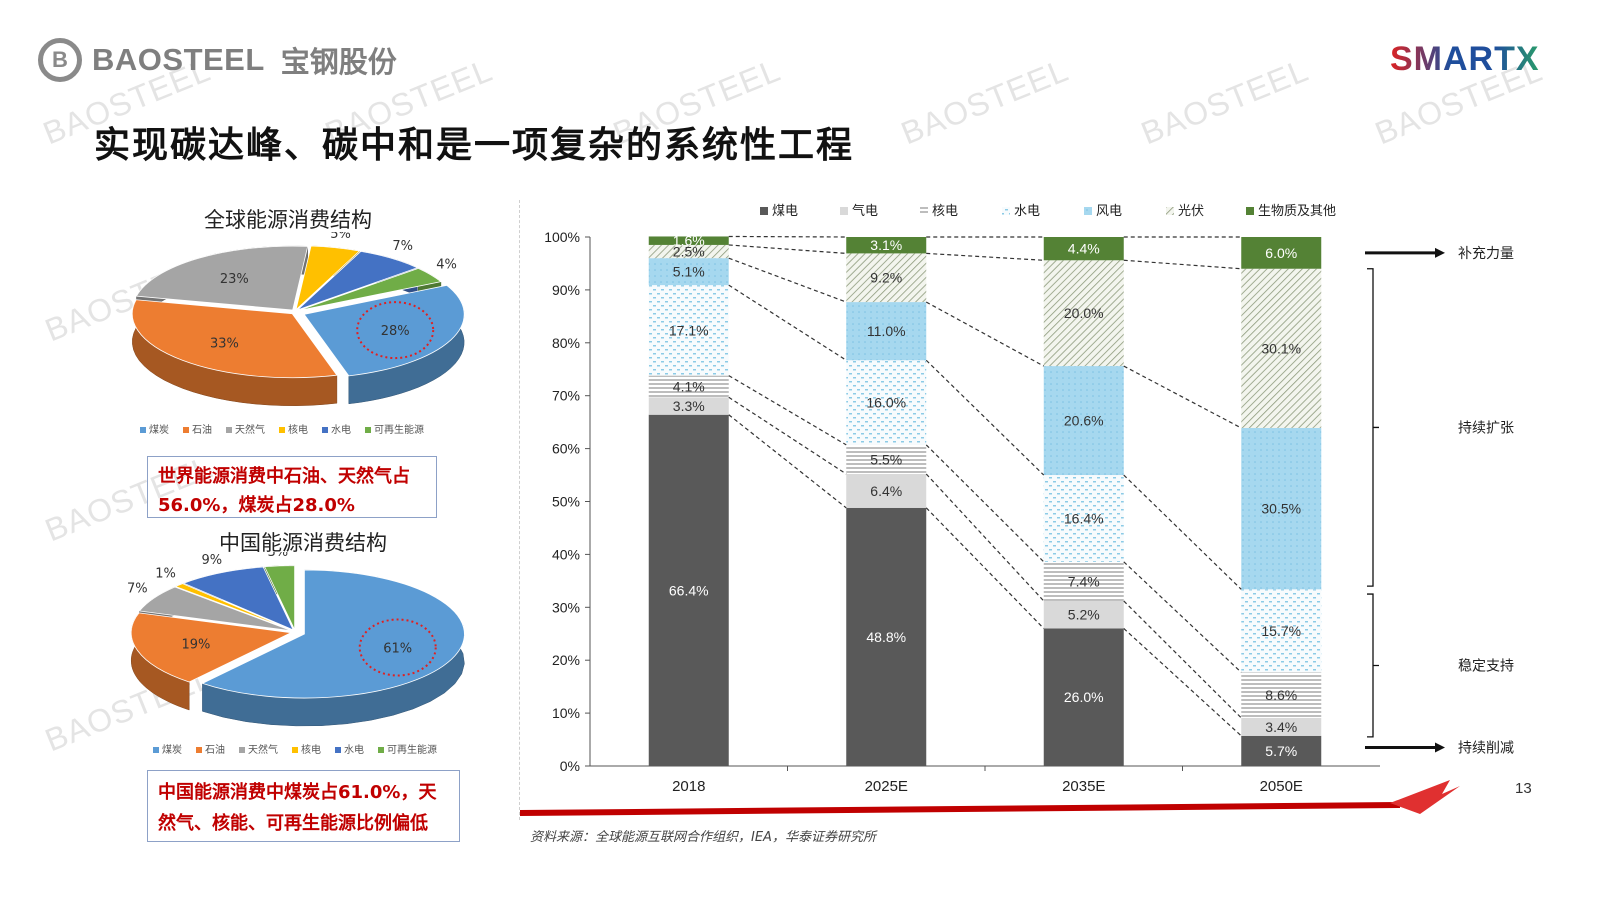 The image size is (1600, 900). Describe the element at coordinates (886, 459) in the screenshot. I see `bar-value-label: 5.5%` at that location.